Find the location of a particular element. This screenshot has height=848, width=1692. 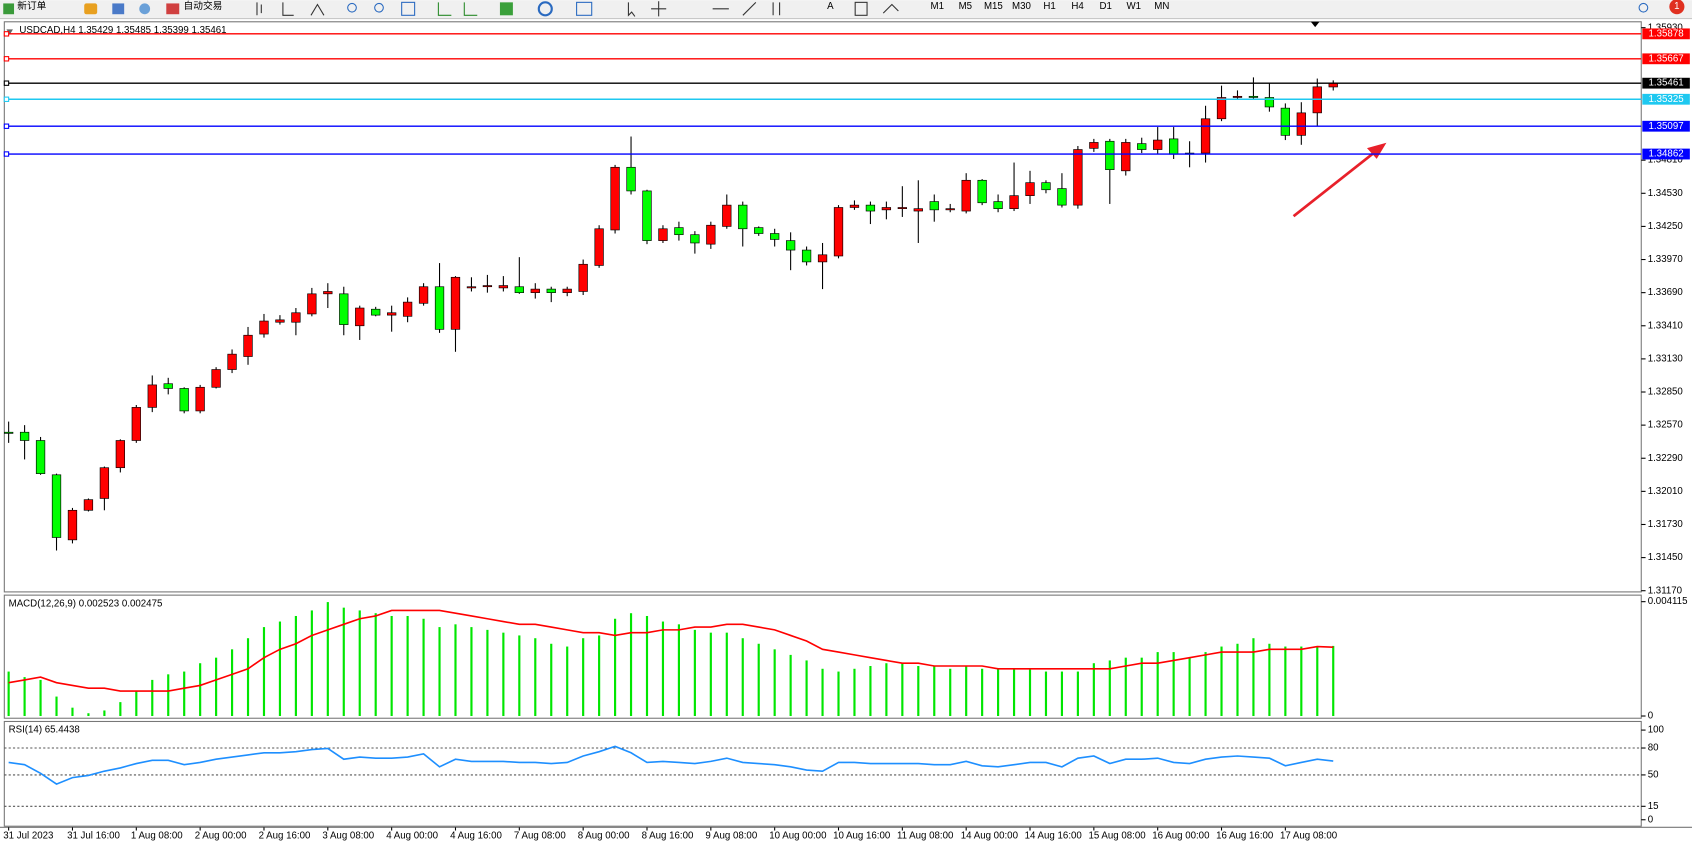

zoom-out-icon is located at coordinates (379, 7).